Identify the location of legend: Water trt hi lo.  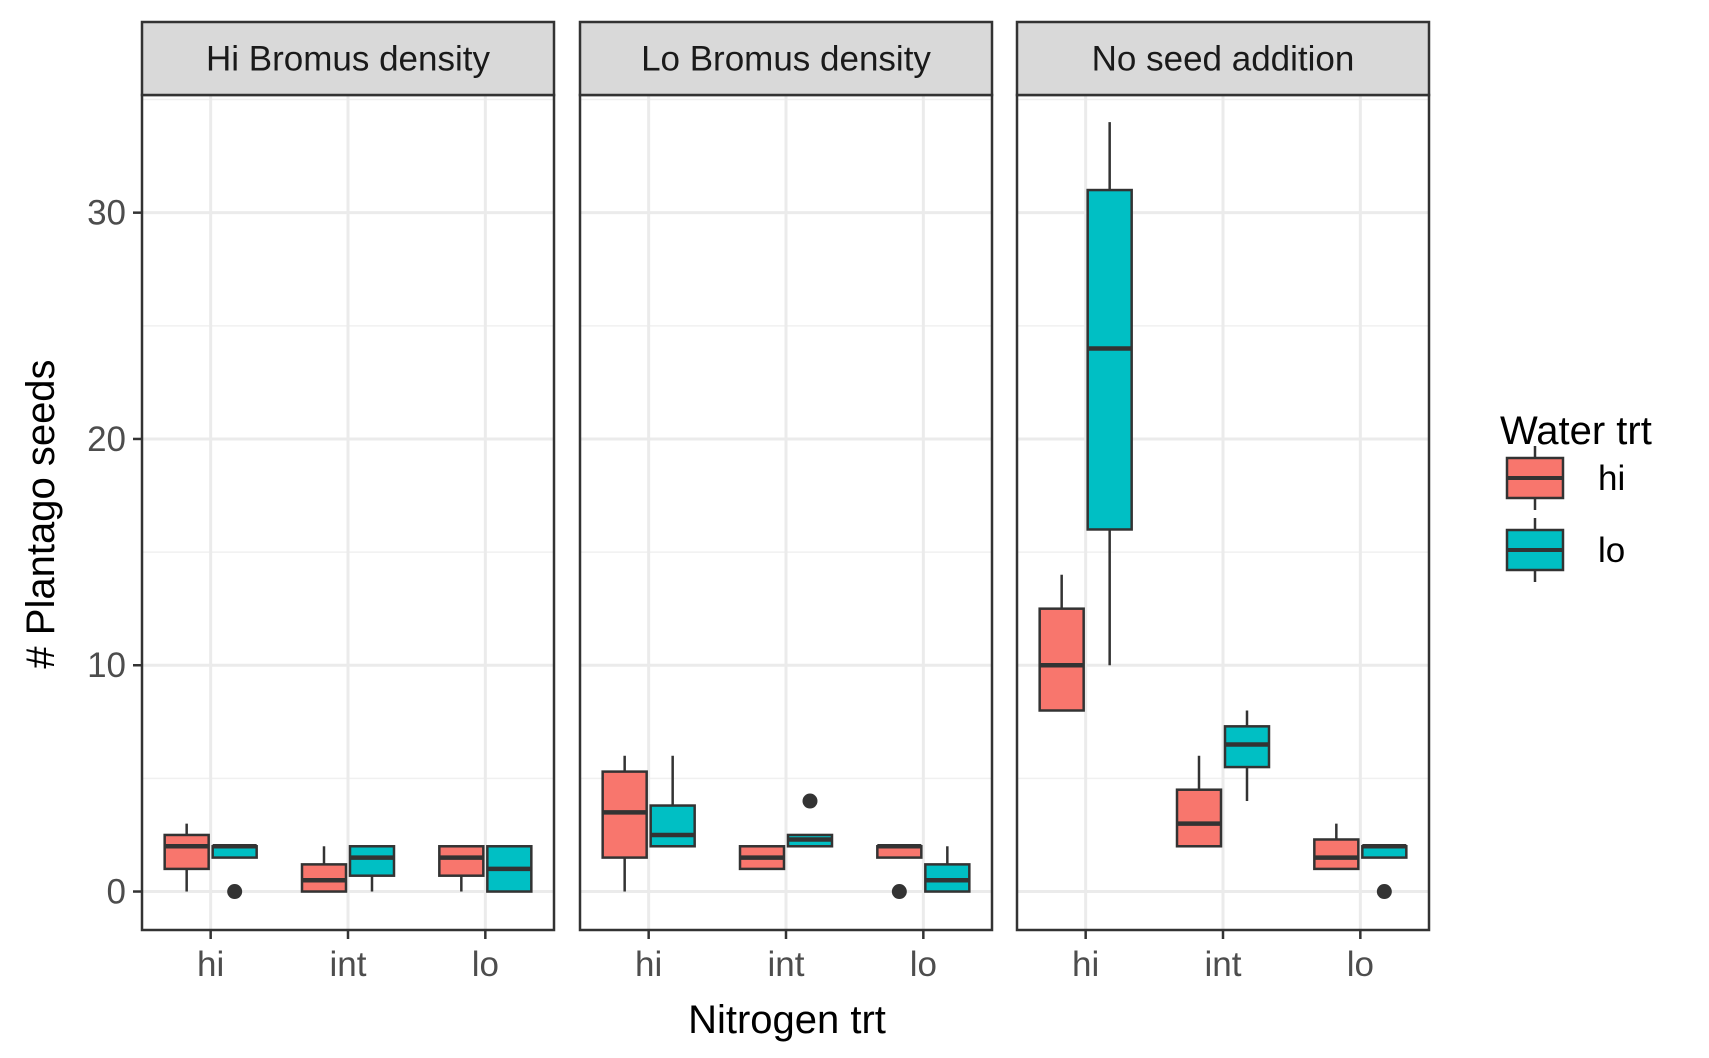
(1576, 495).